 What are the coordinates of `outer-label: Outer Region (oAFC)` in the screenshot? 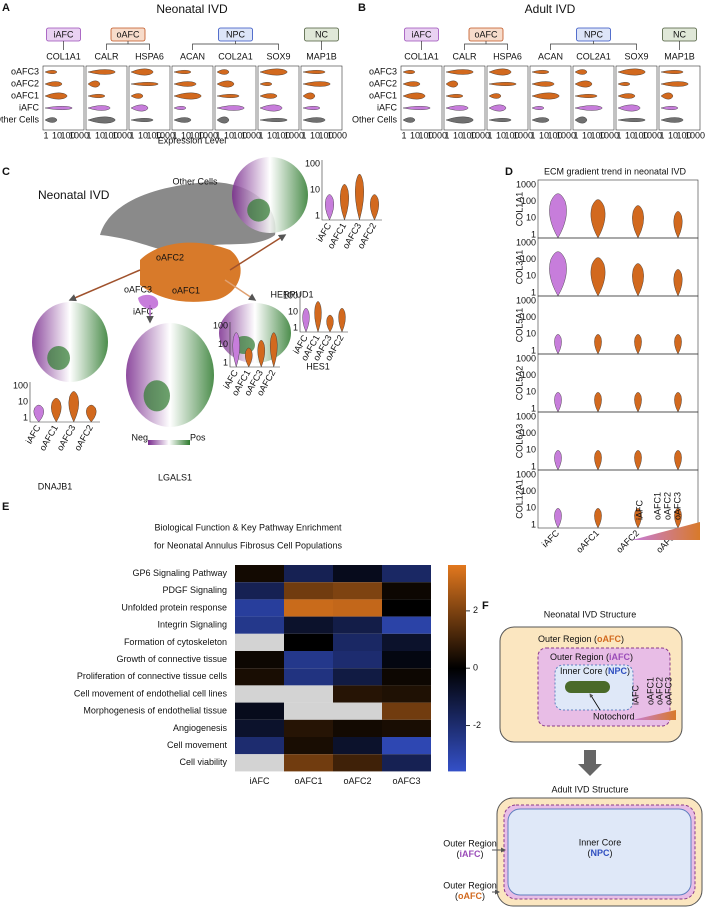 It's located at (581, 639).